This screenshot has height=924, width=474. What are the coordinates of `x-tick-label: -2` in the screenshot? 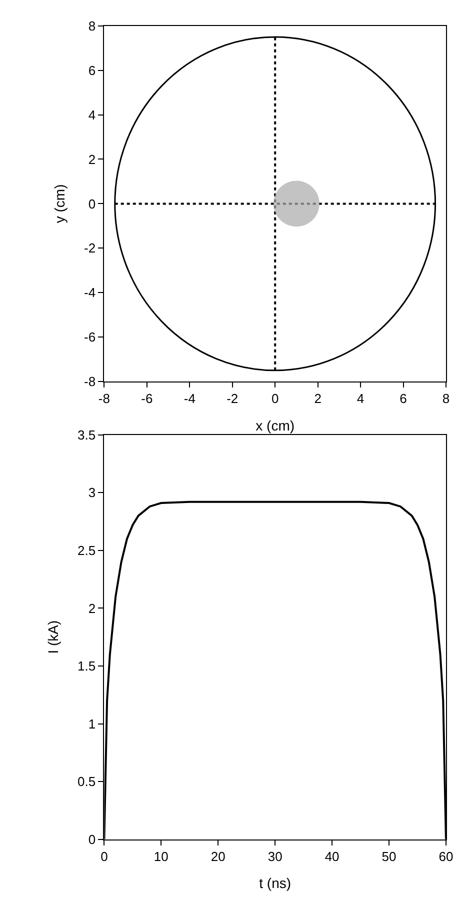 It's located at (232, 398).